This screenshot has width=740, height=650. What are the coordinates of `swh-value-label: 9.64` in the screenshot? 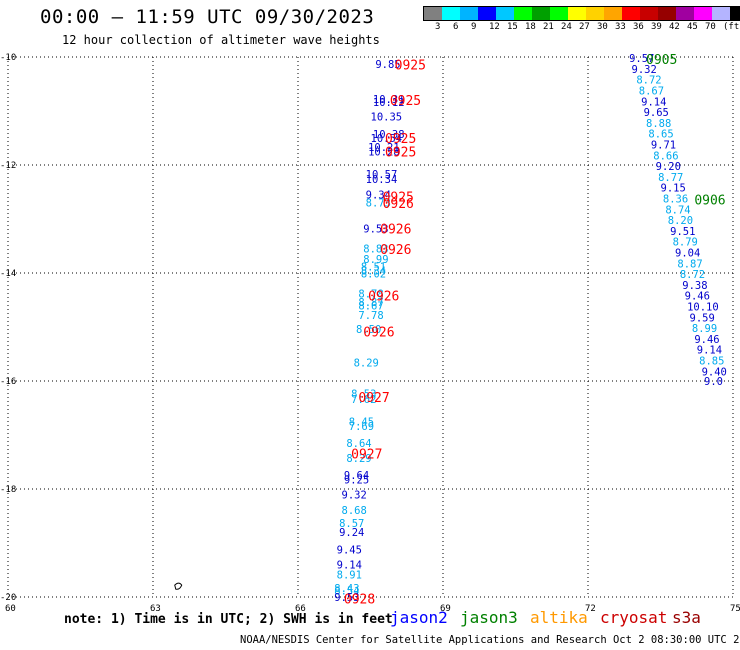 It's located at (356, 476).